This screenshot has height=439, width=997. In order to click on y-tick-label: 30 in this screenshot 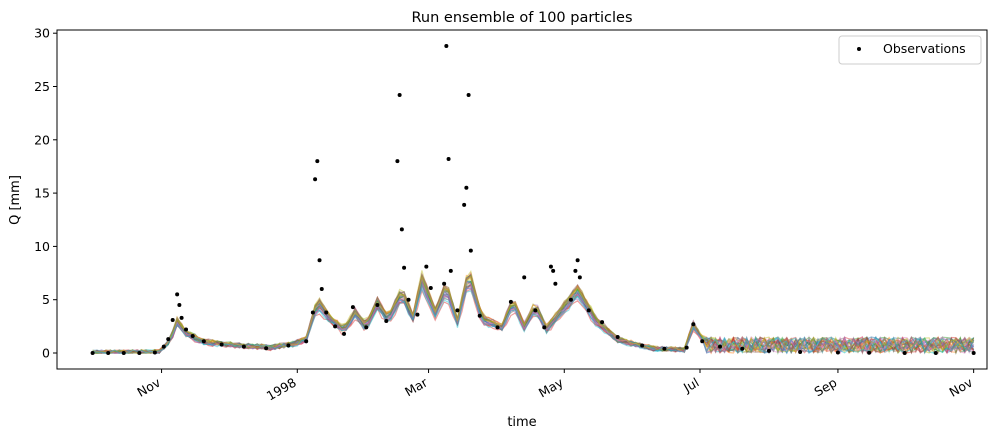, I will do `click(42, 33)`.